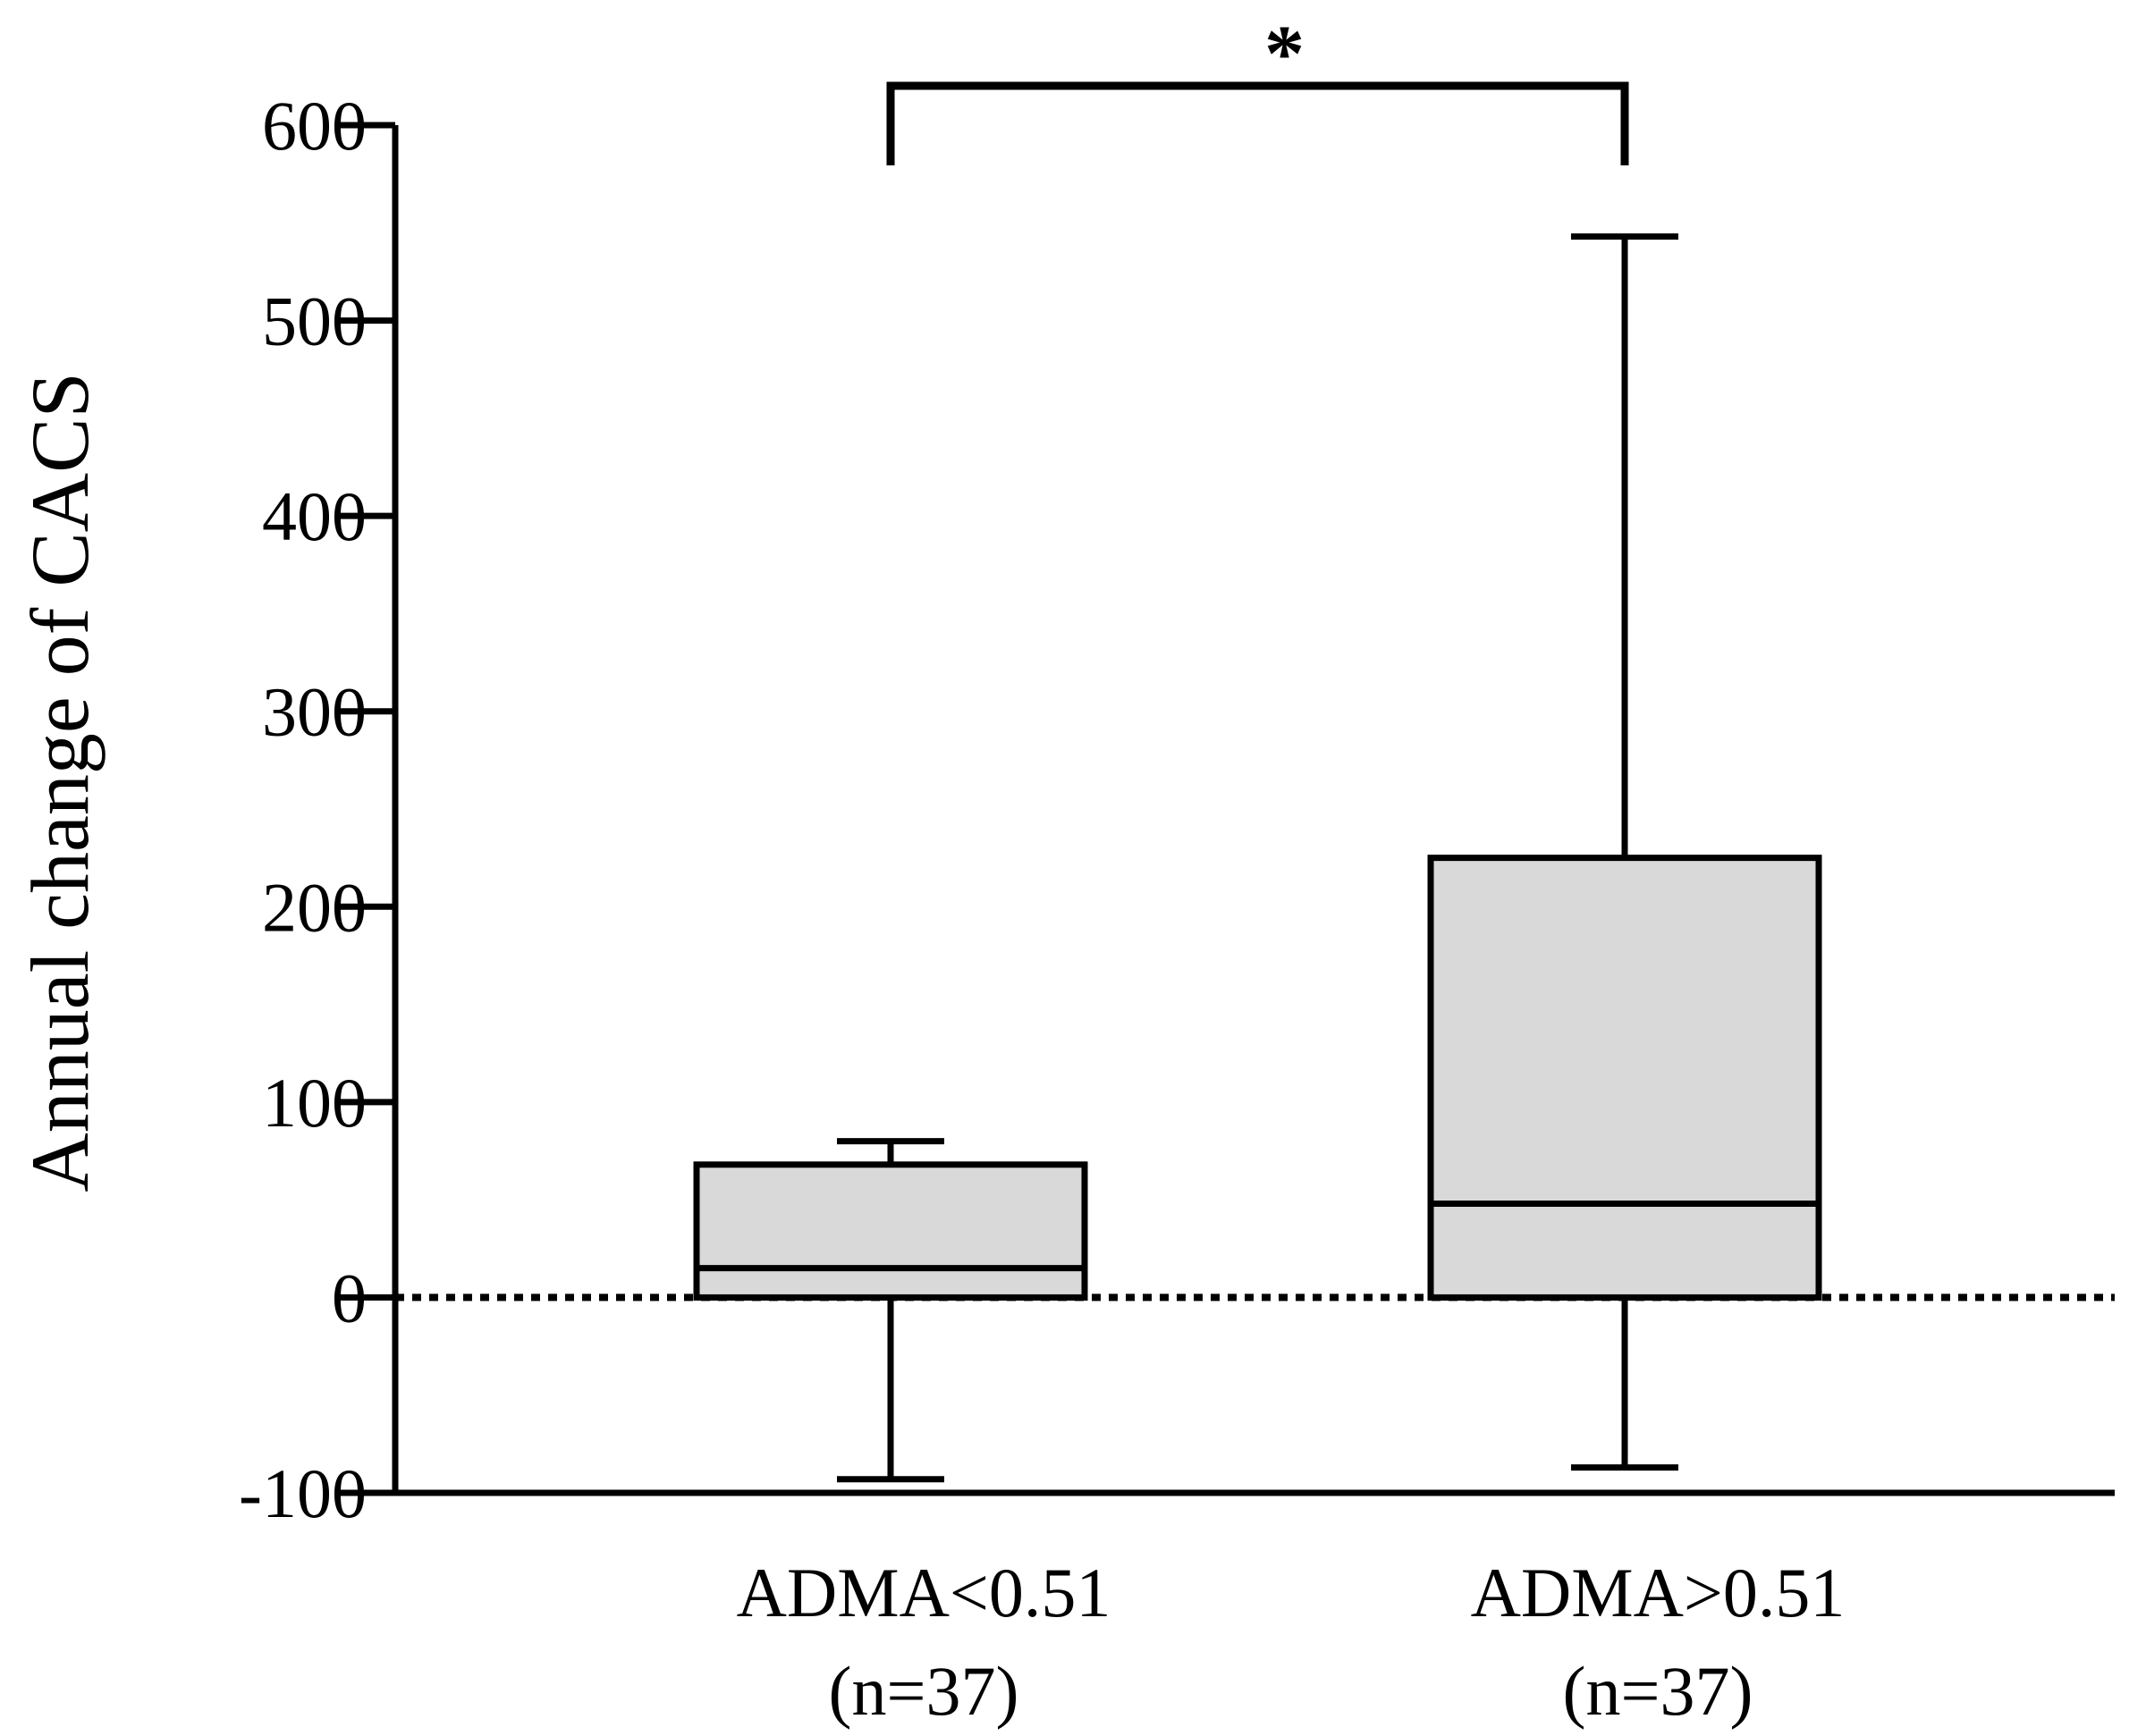  Describe the element at coordinates (314, 907) in the screenshot. I see `y-tick-label-200: 200` at that location.